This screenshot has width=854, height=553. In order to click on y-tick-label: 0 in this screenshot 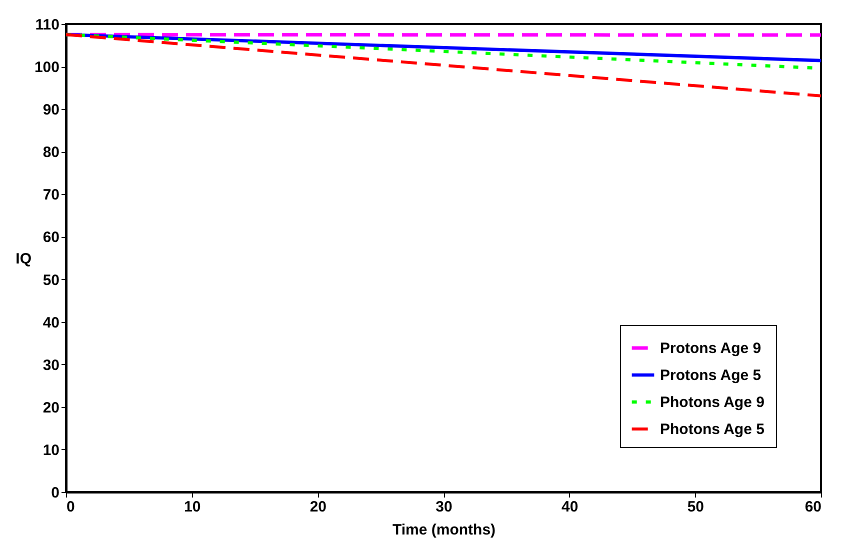, I will do `click(55, 493)`.